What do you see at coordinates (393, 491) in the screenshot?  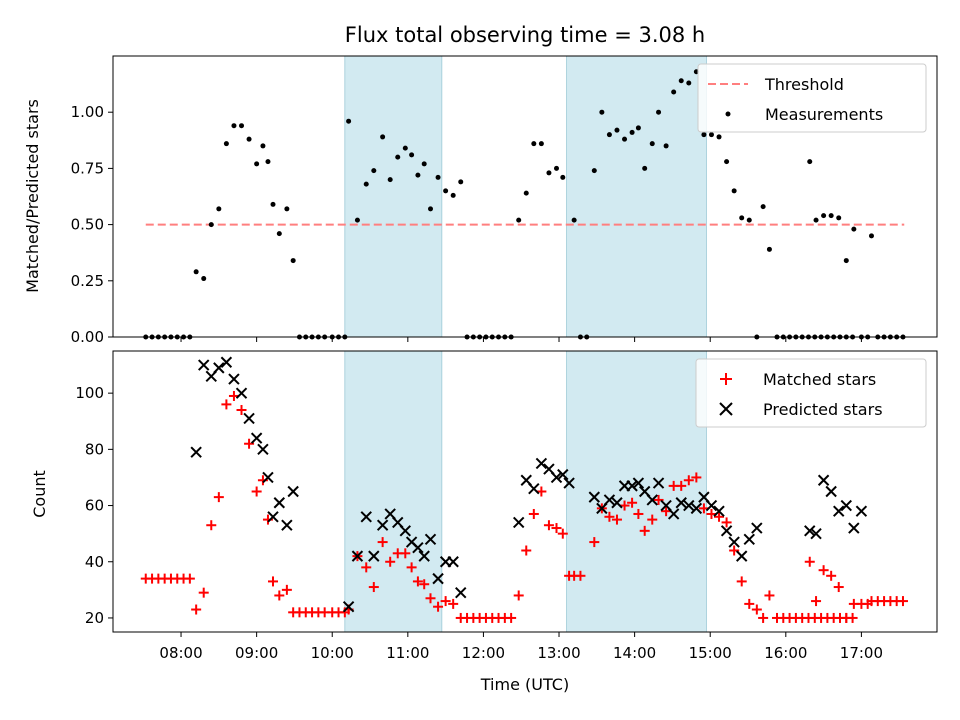 I see `shaded-interval` at bounding box center [393, 491].